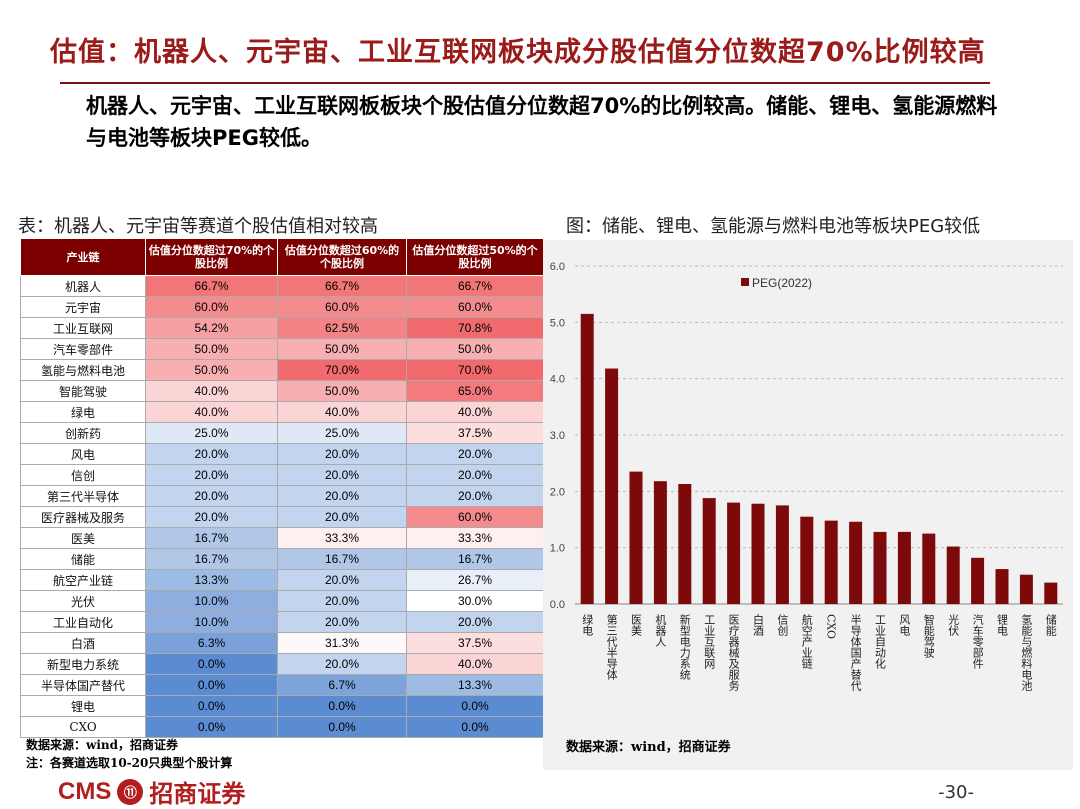 The height and width of the screenshot is (809, 1080). I want to click on percent-cell: 26.7%, so click(475, 580).